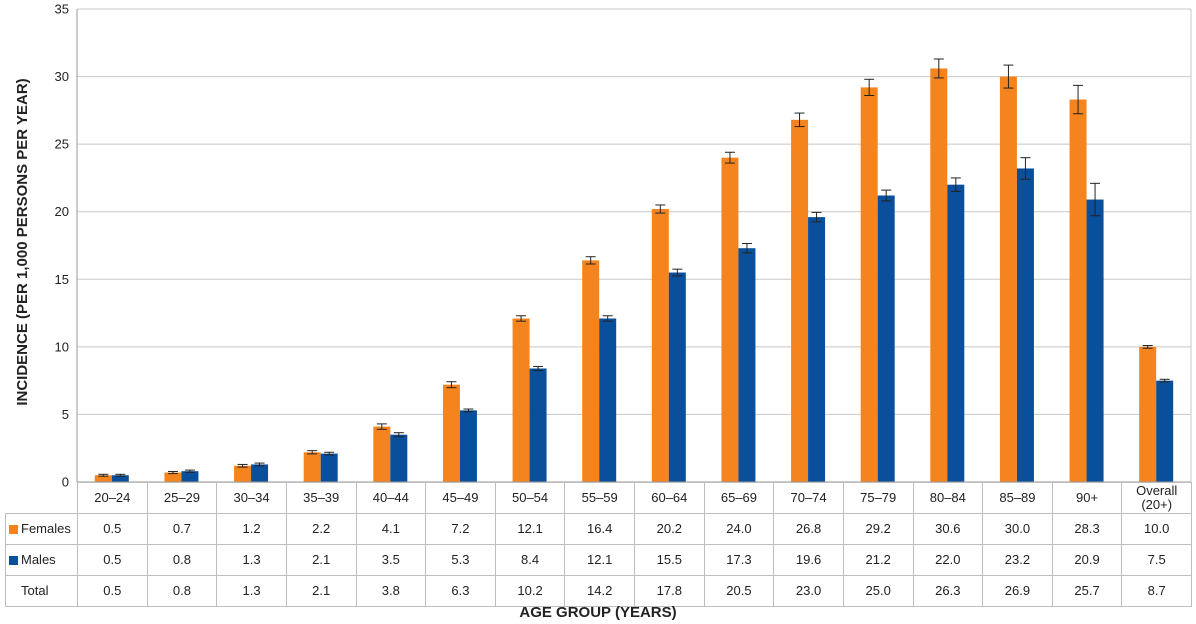 The image size is (1196, 624). I want to click on x-axis-title: AGE GROUP (YEARS), so click(598, 612).